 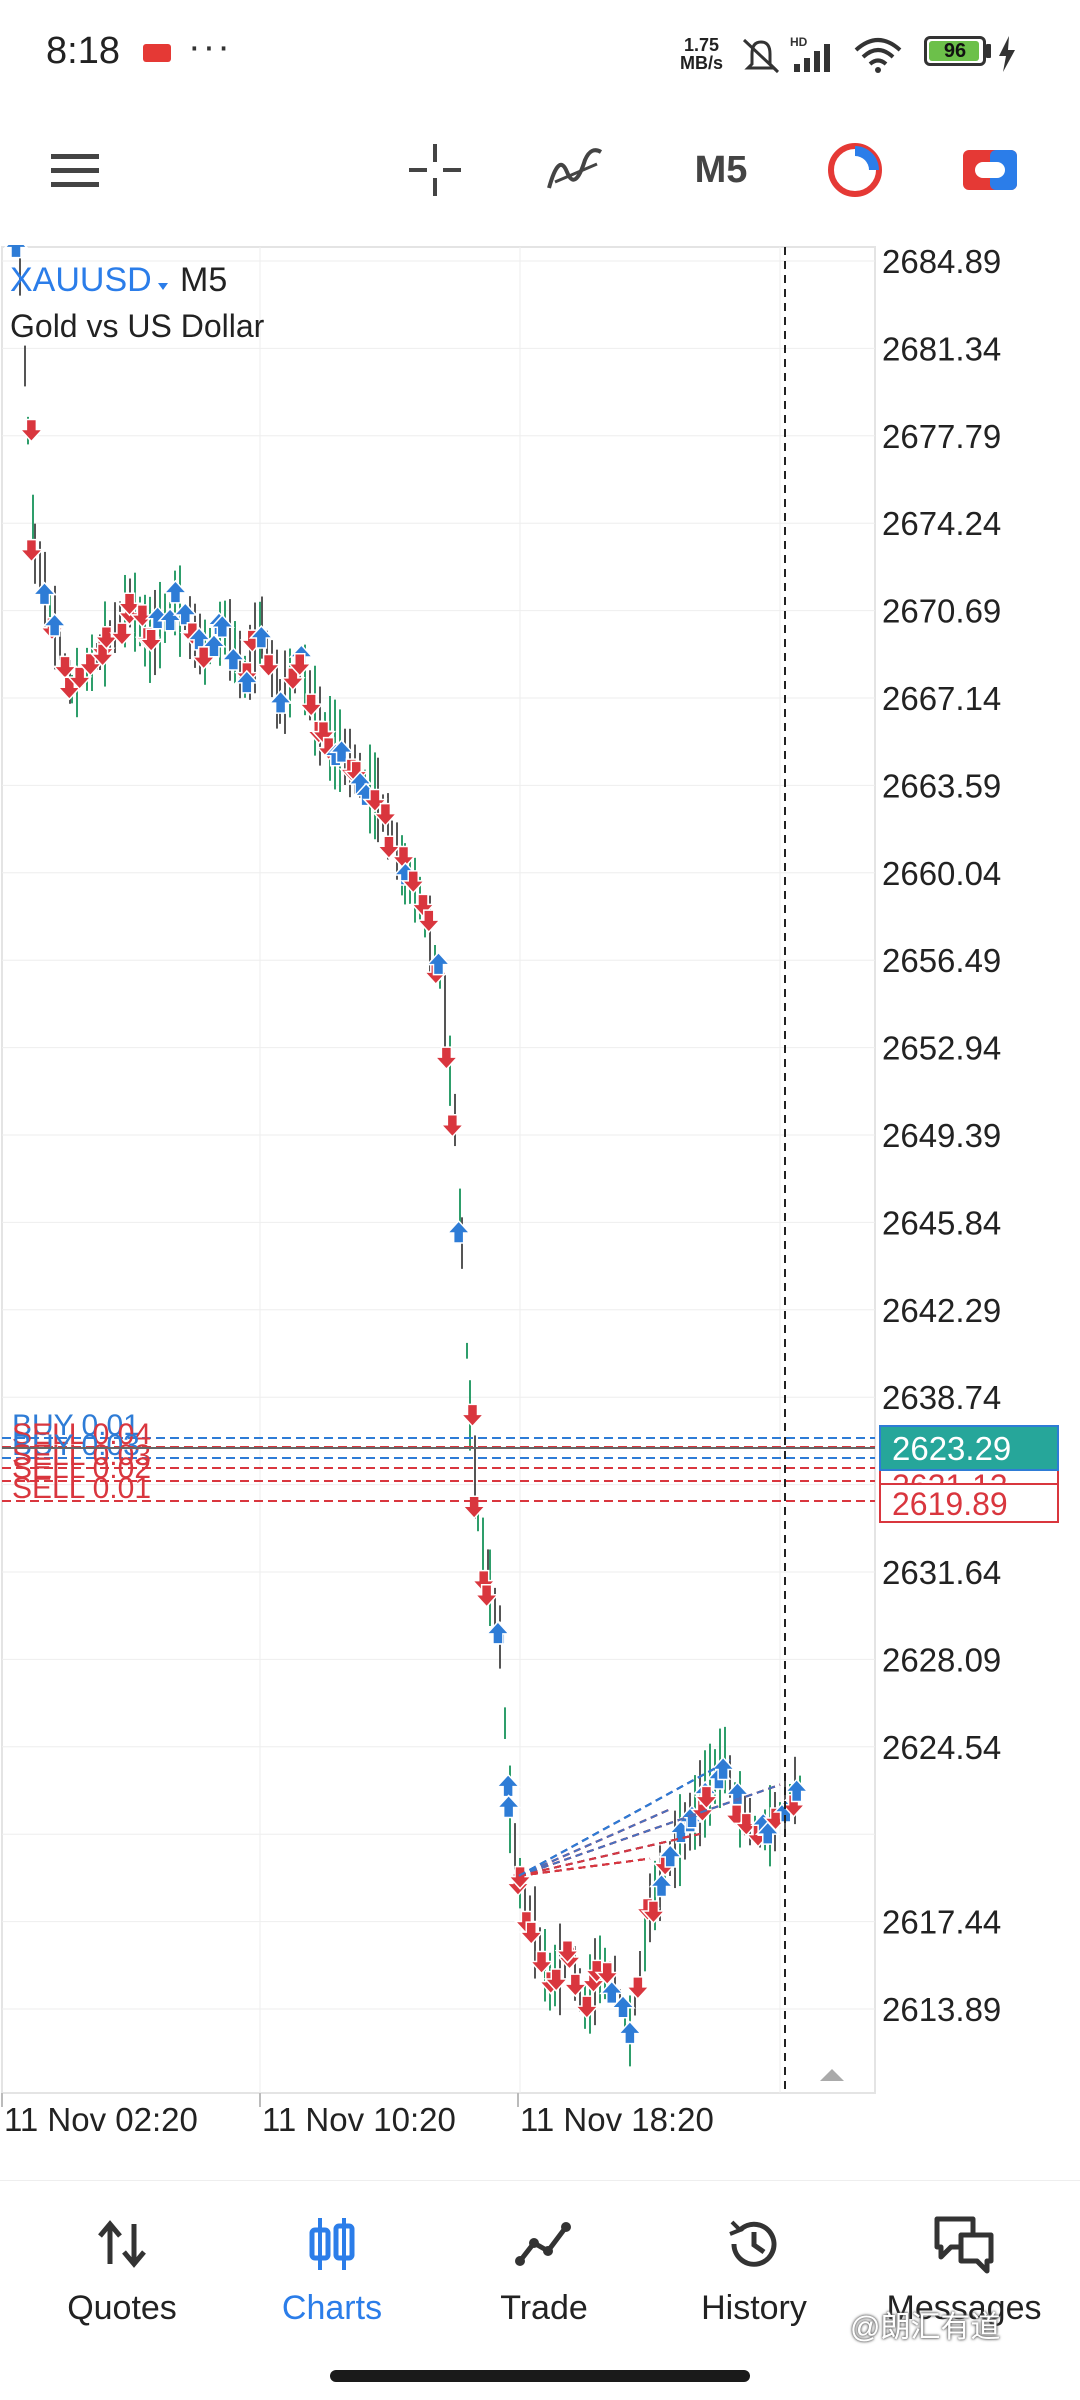 I want to click on battery-icon: 96, so click(x=955, y=51).